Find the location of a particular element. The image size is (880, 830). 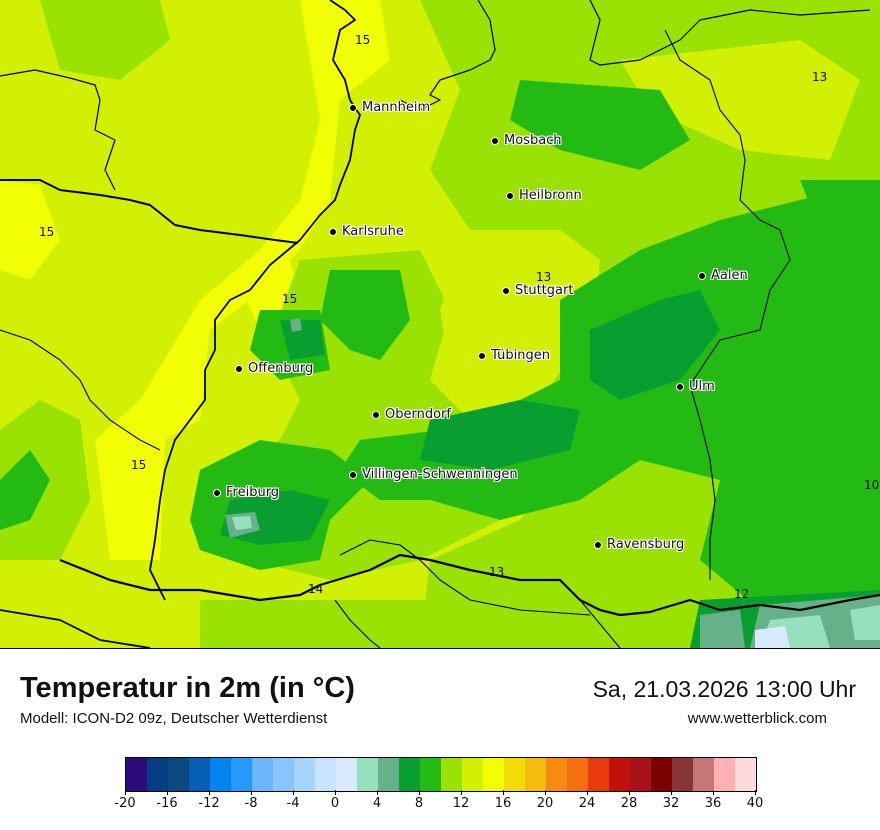

legend-tick-label: -12 is located at coordinates (209, 803).